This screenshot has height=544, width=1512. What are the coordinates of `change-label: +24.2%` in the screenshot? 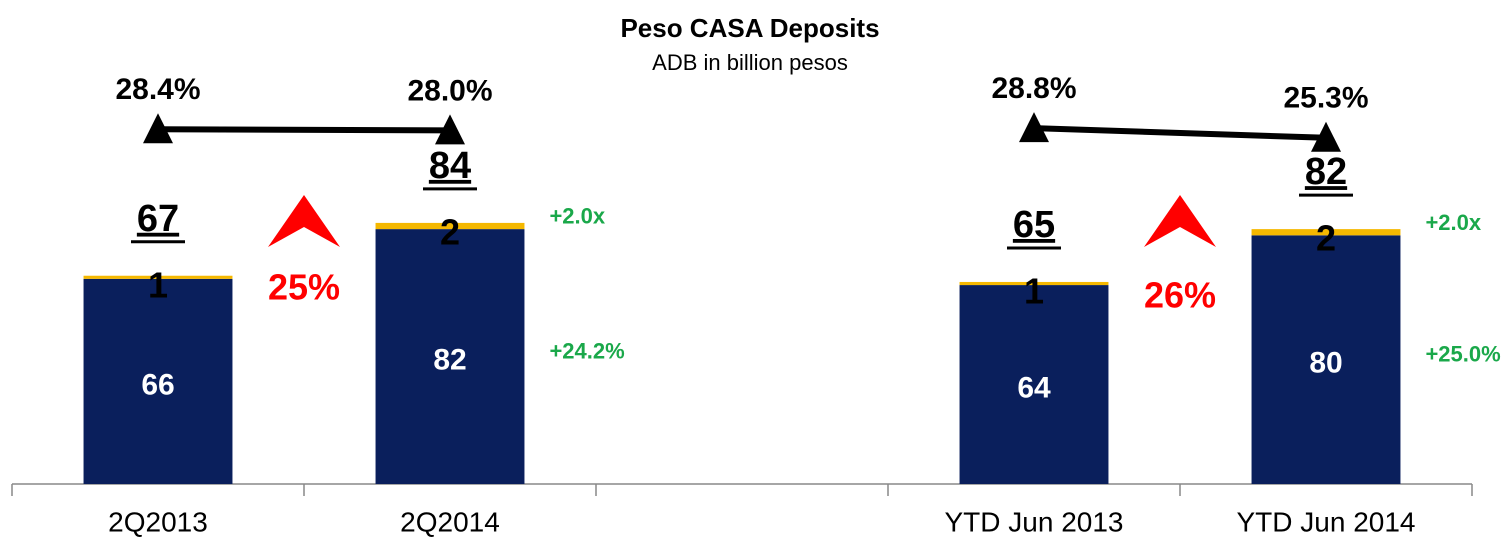 It's located at (586, 350).